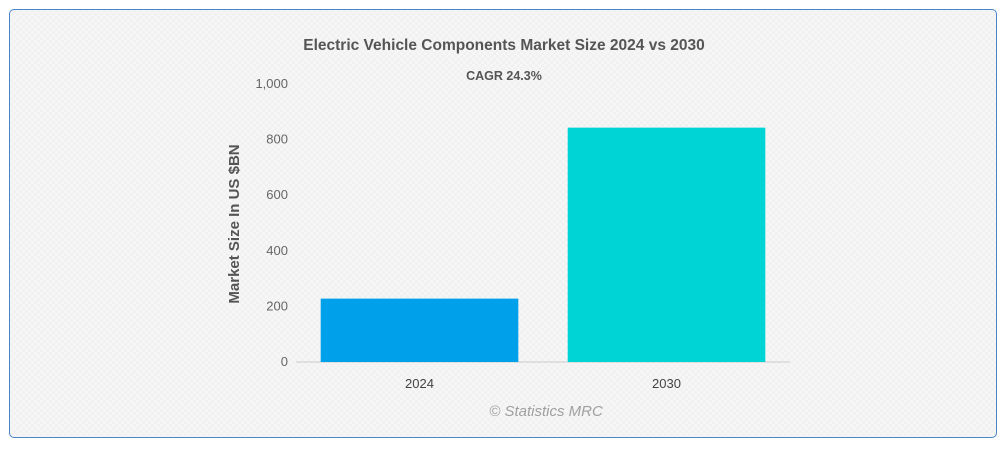  Describe the element at coordinates (419, 383) in the screenshot. I see `x-tick-label: 2024` at that location.